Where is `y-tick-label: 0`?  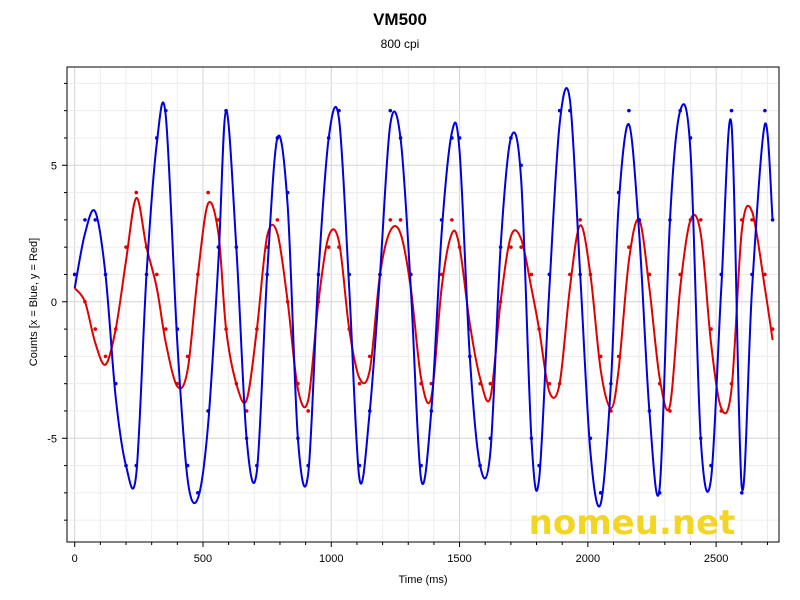
y-tick-label: 0 is located at coordinates (54, 303).